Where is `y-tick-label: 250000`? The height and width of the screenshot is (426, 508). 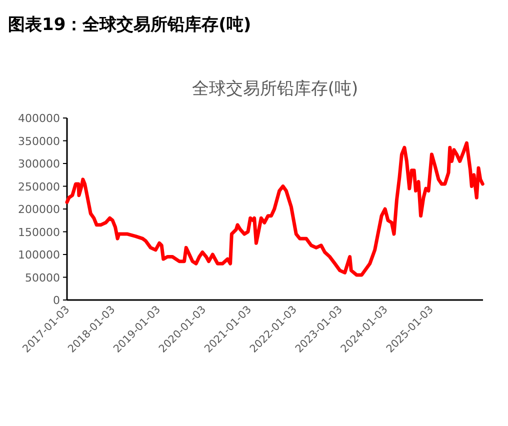
y-tick-label: 250000 is located at coordinates (39, 187).